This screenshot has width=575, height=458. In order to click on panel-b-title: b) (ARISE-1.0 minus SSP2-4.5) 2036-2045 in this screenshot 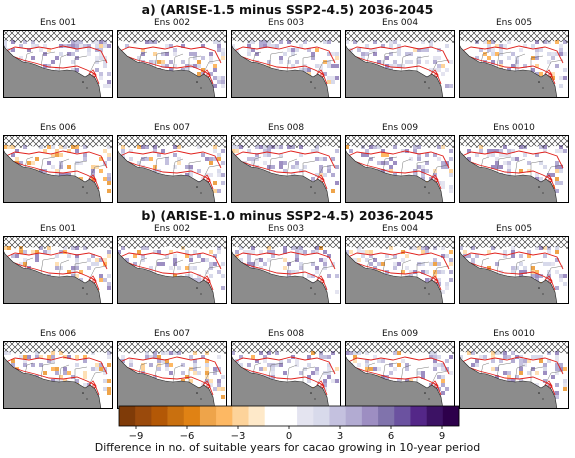, I will do `click(287, 215)`.